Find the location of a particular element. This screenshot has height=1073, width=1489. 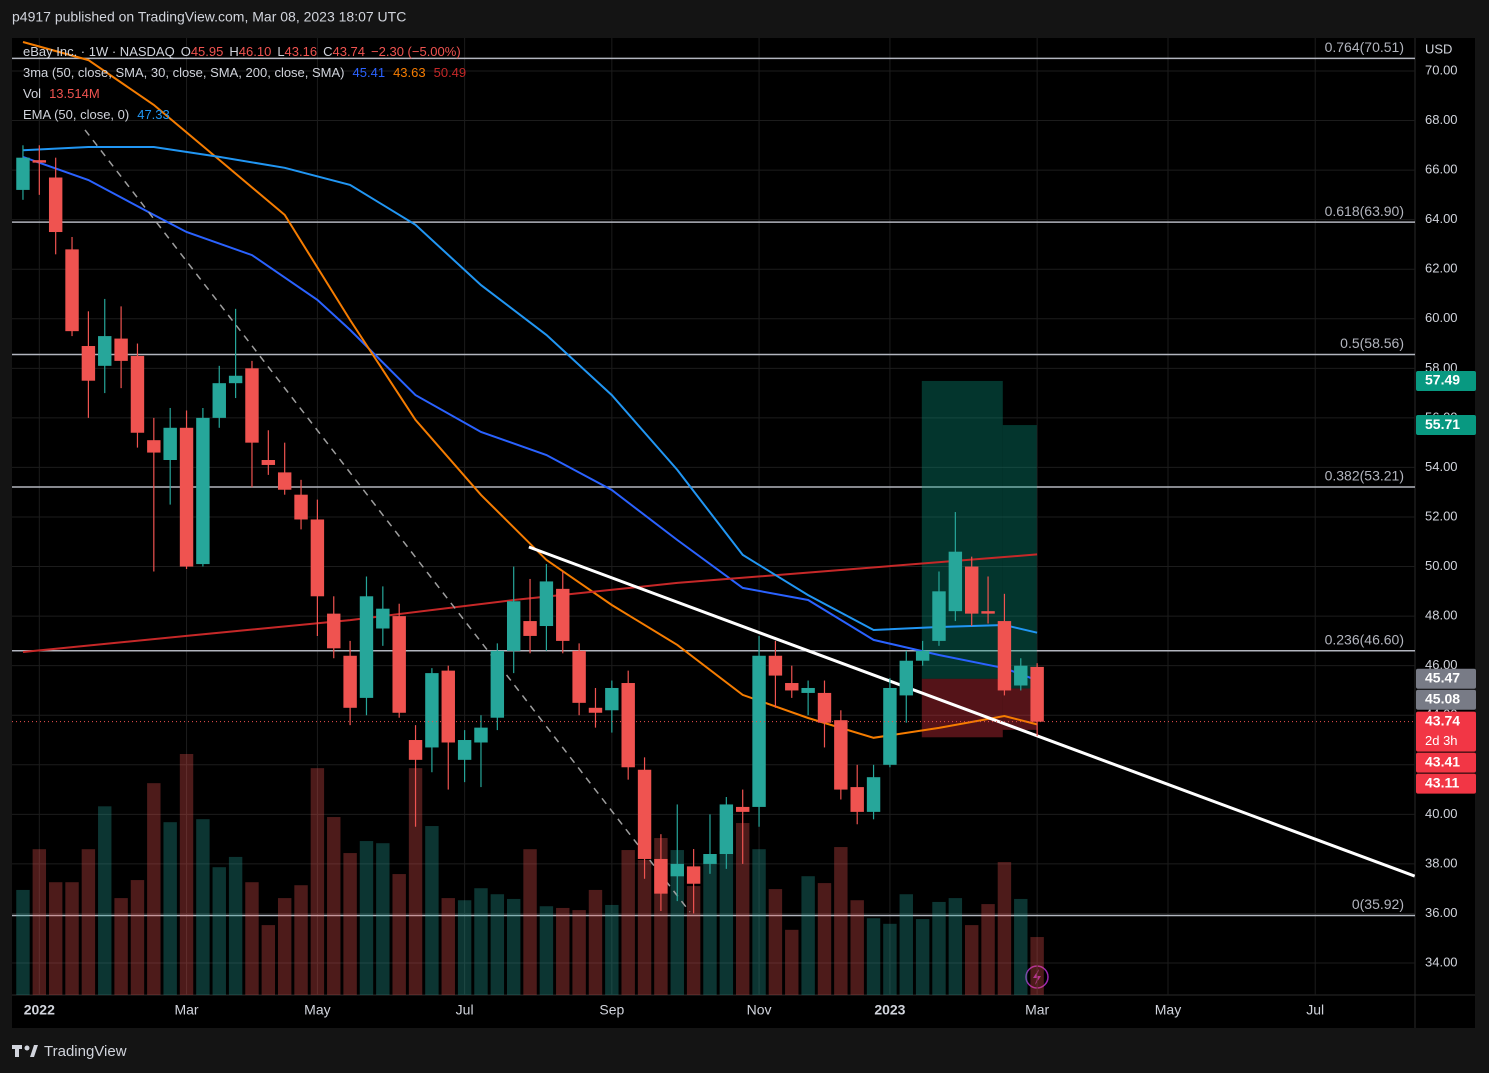

fib-label: 0.5(58.56) is located at coordinates (1372, 343).